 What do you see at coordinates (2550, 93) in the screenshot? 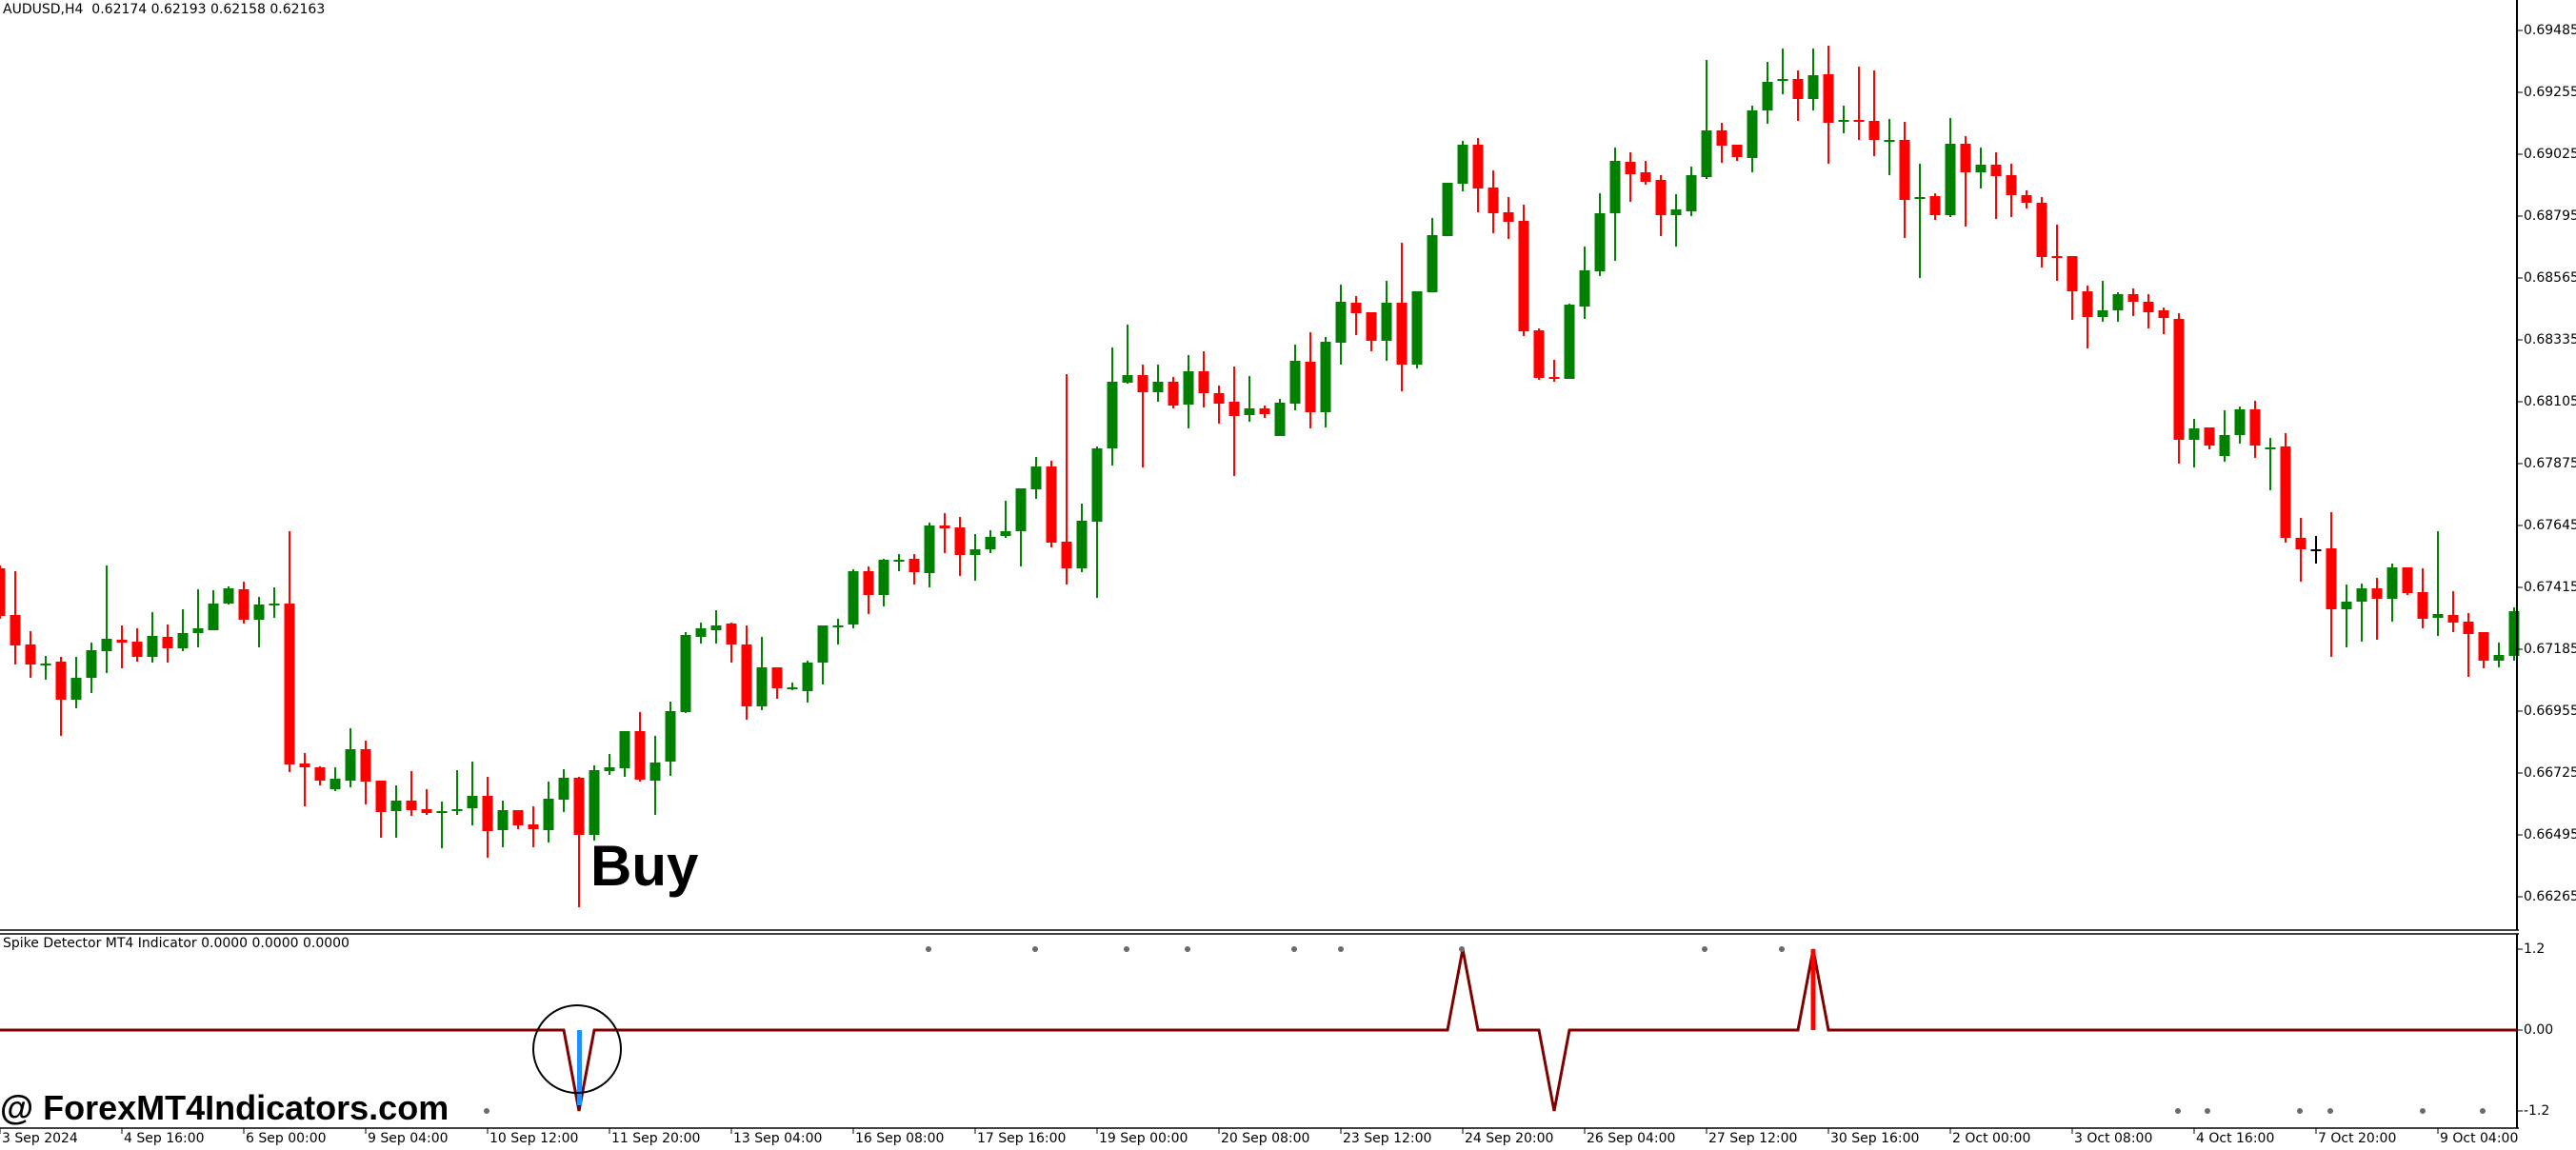
I see `price-axis-label: 0.69255` at bounding box center [2550, 93].